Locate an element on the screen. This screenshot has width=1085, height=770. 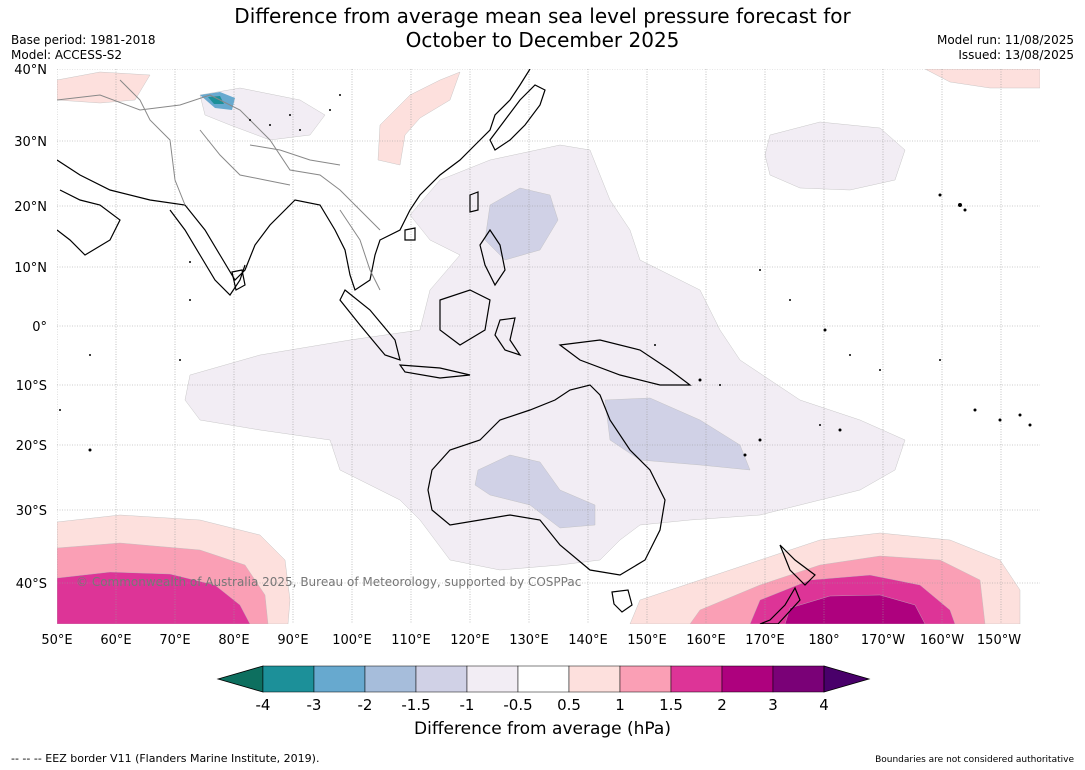
arabia-coast is located at coordinates (89, 222).